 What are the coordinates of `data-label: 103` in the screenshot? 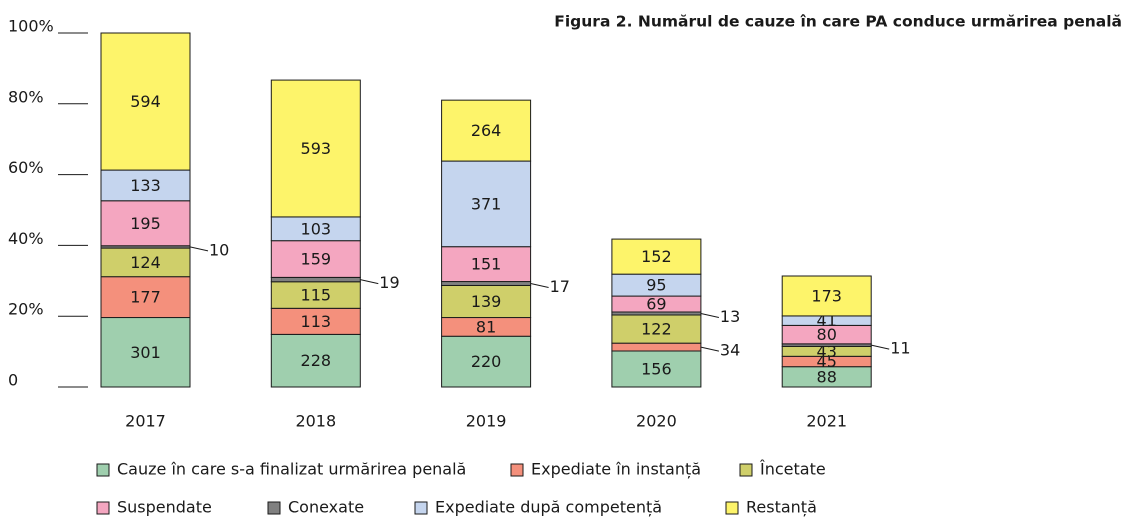 It's located at (316, 228).